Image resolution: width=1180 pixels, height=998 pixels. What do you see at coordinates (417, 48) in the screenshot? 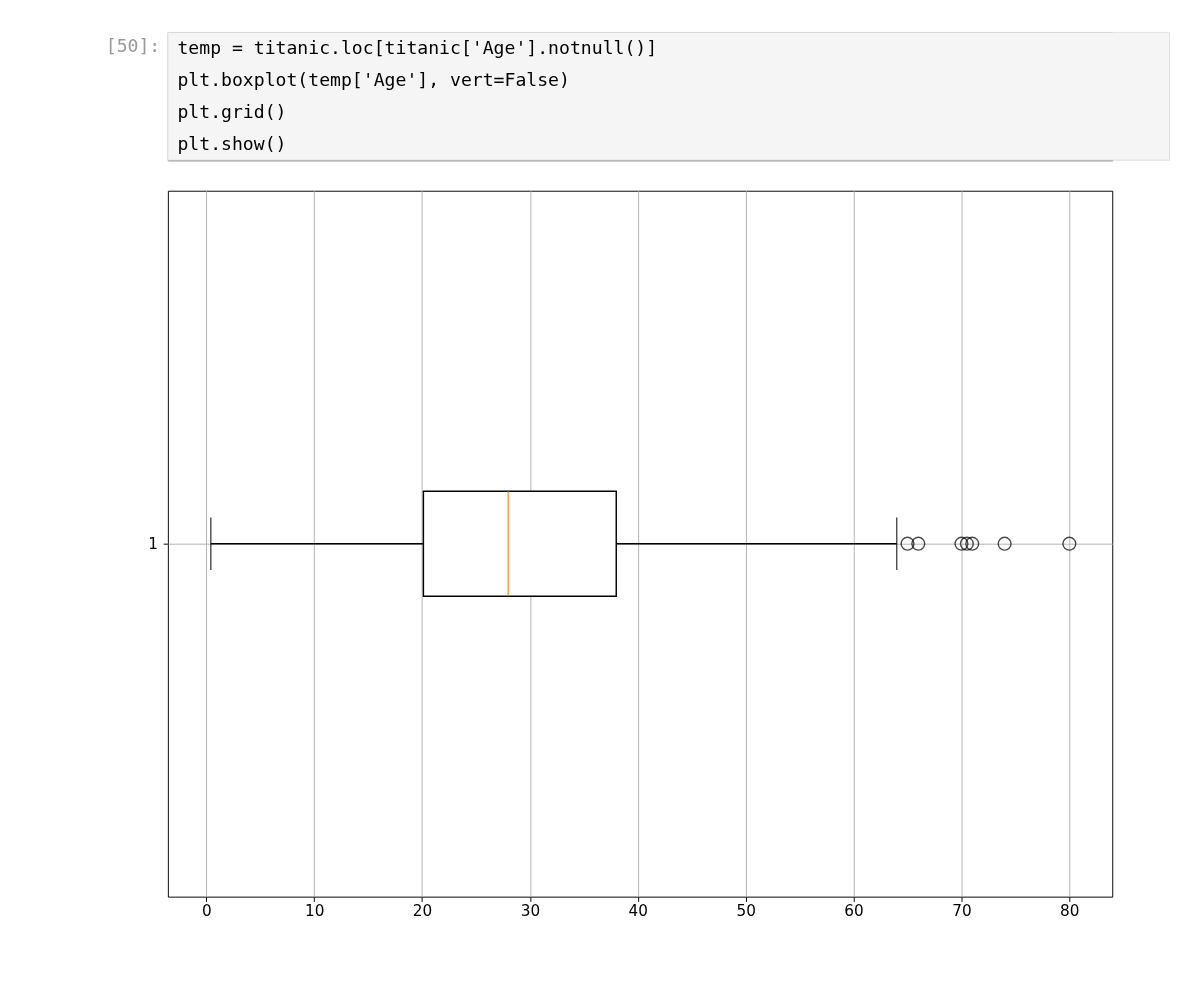
I see `text: temp = titanic.loc[titanic['Age'].notnull()]` at bounding box center [417, 48].